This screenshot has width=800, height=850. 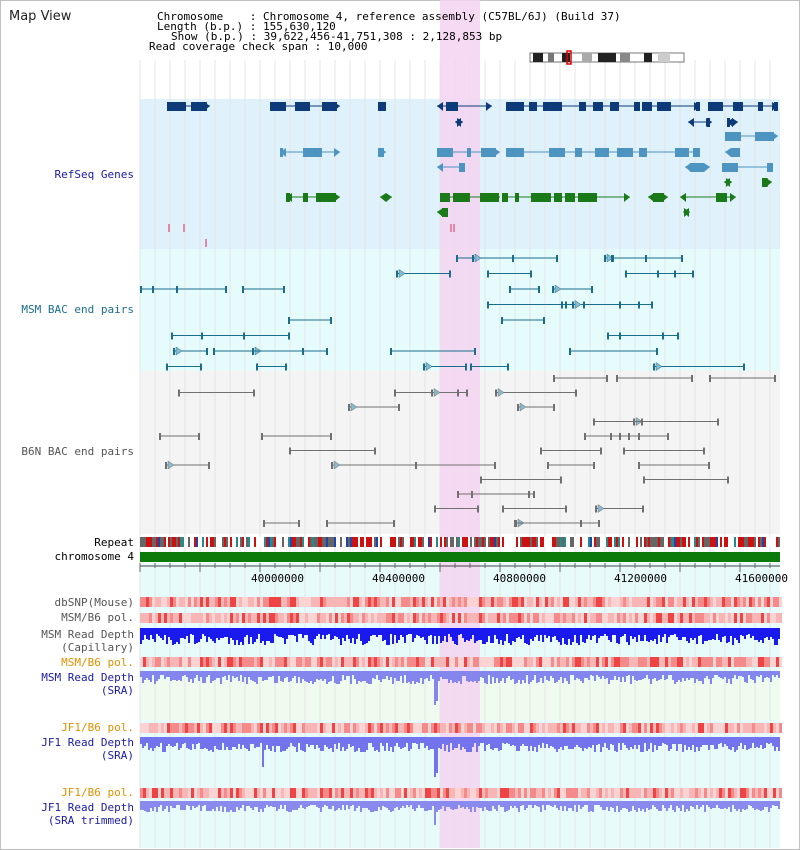 What do you see at coordinates (460, 557) in the screenshot?
I see `chromosome-bar` at bounding box center [460, 557].